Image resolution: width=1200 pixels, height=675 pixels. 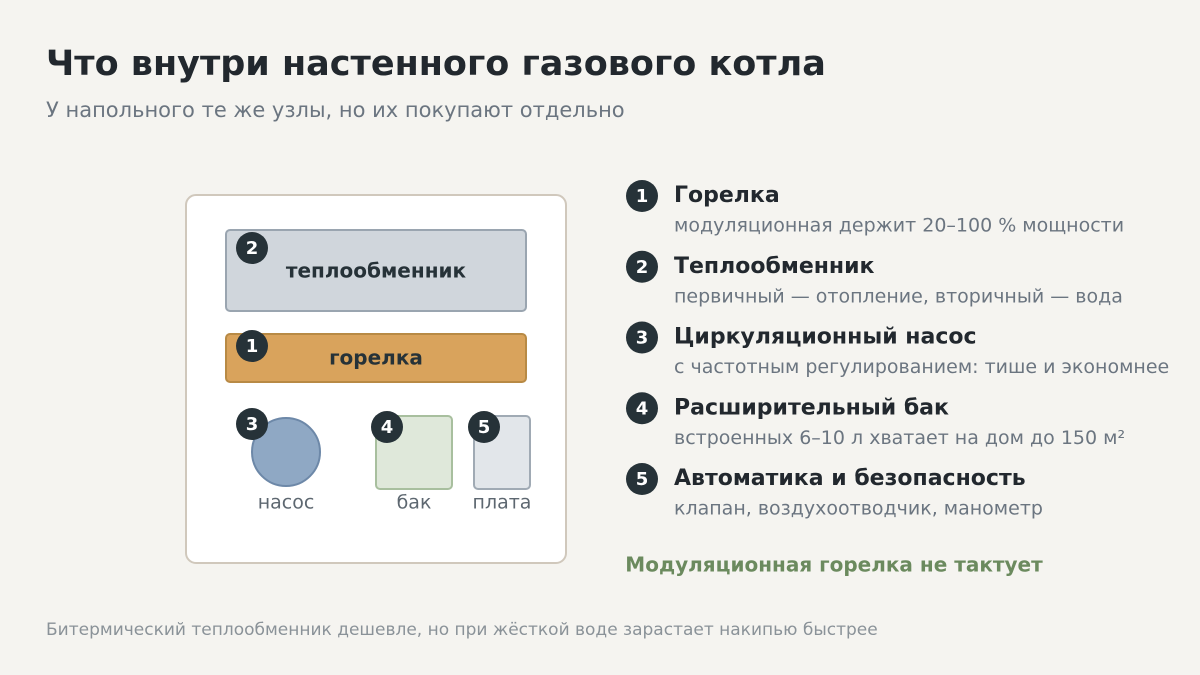 I want to click on item-title: Расширительный бак, so click(x=811, y=407).